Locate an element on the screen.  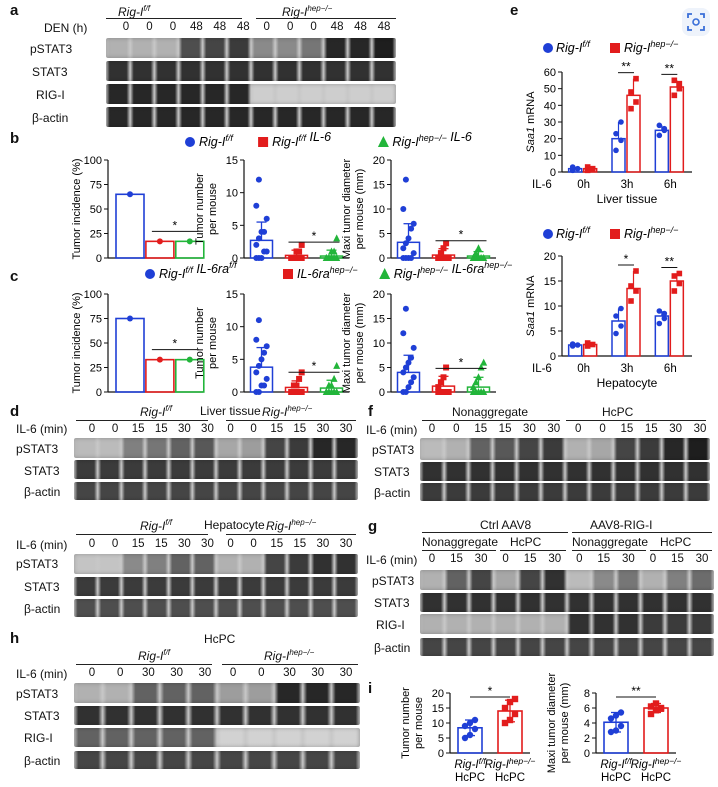
e2-sig-1-star: * is located at coordinates (626, 259).